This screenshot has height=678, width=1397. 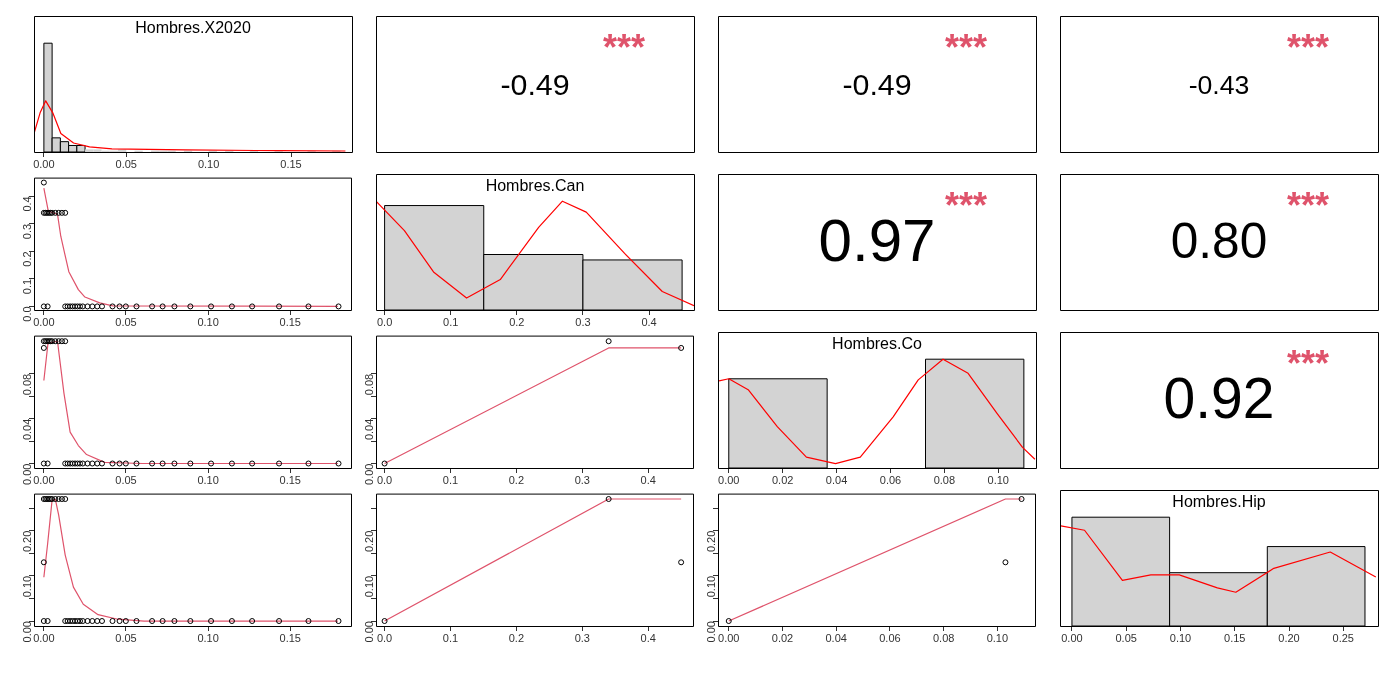 I want to click on text: 0.97, so click(x=877, y=241).